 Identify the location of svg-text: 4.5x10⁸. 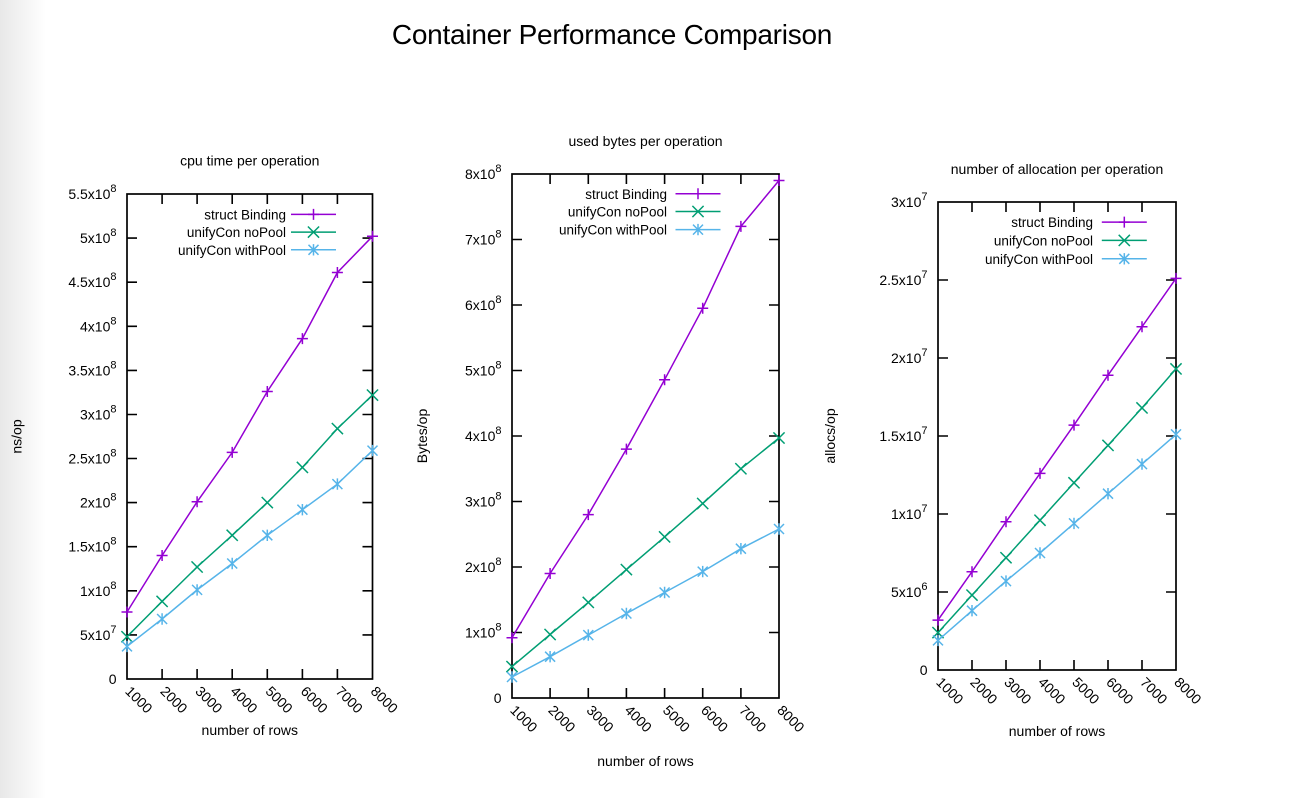
(92, 280).